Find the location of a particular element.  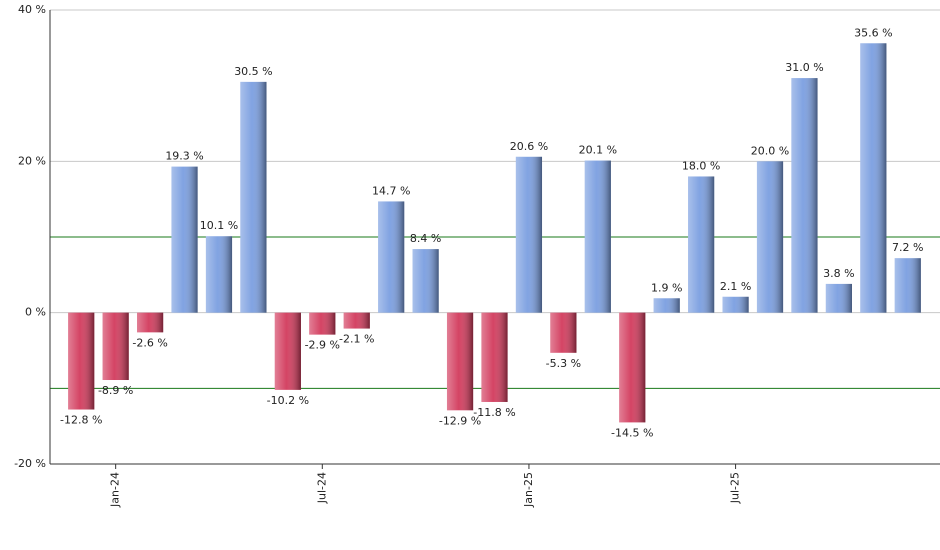

value-label: 18.0 % is located at coordinates (701, 165).